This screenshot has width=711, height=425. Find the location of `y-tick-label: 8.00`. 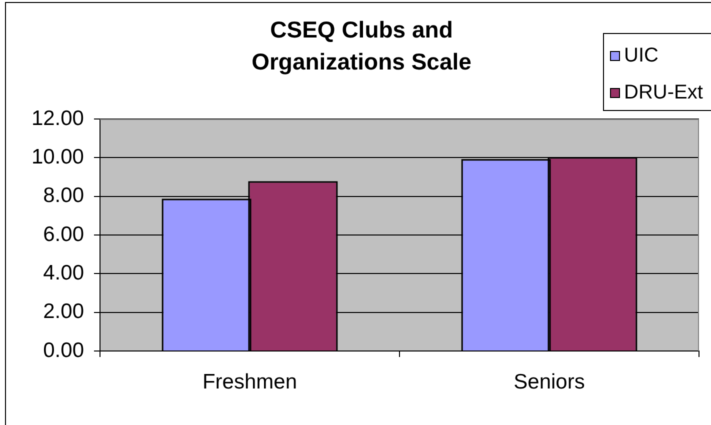

y-tick-label: 8.00 is located at coordinates (63, 196).